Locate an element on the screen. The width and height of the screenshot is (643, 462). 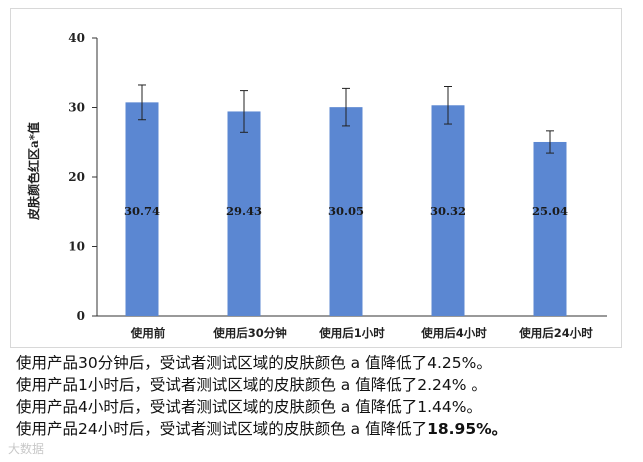
y-axis-label: 皮肤颜色红区a*值 is located at coordinates (33, 171).